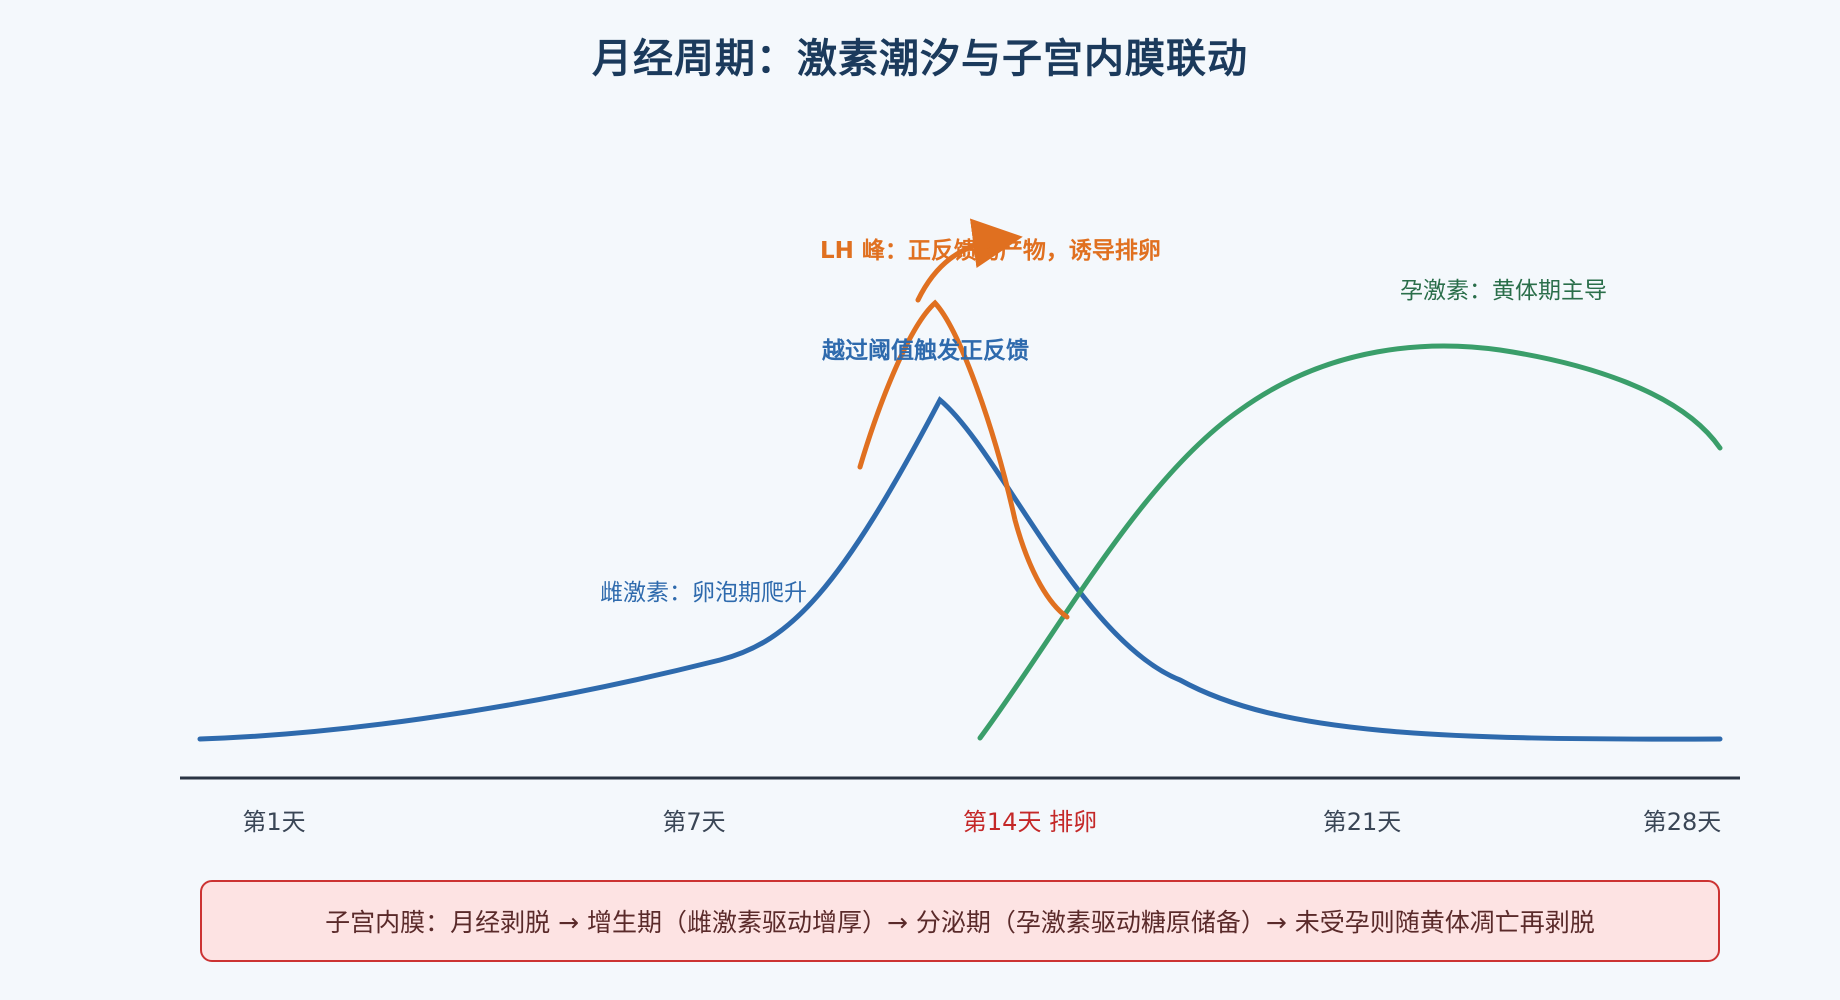 This screenshot has width=1840, height=1000. I want to click on lh-label: LH 峰：正反馈的产物，诱导排卵, so click(990, 250).